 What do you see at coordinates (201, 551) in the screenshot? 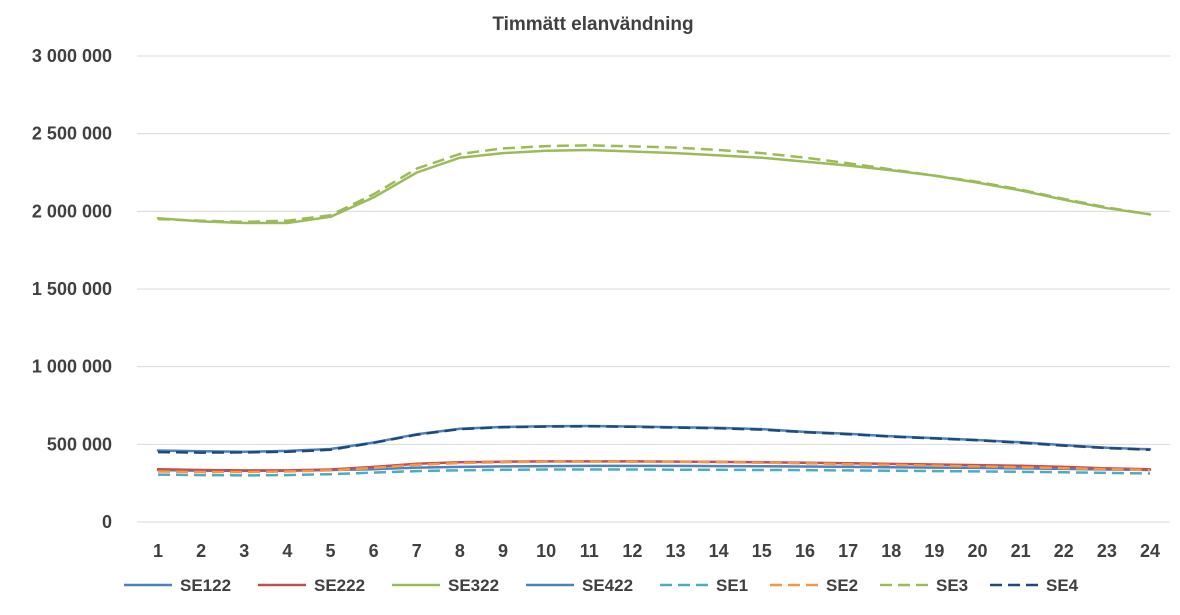
I see `x-tick-label: 2` at bounding box center [201, 551].